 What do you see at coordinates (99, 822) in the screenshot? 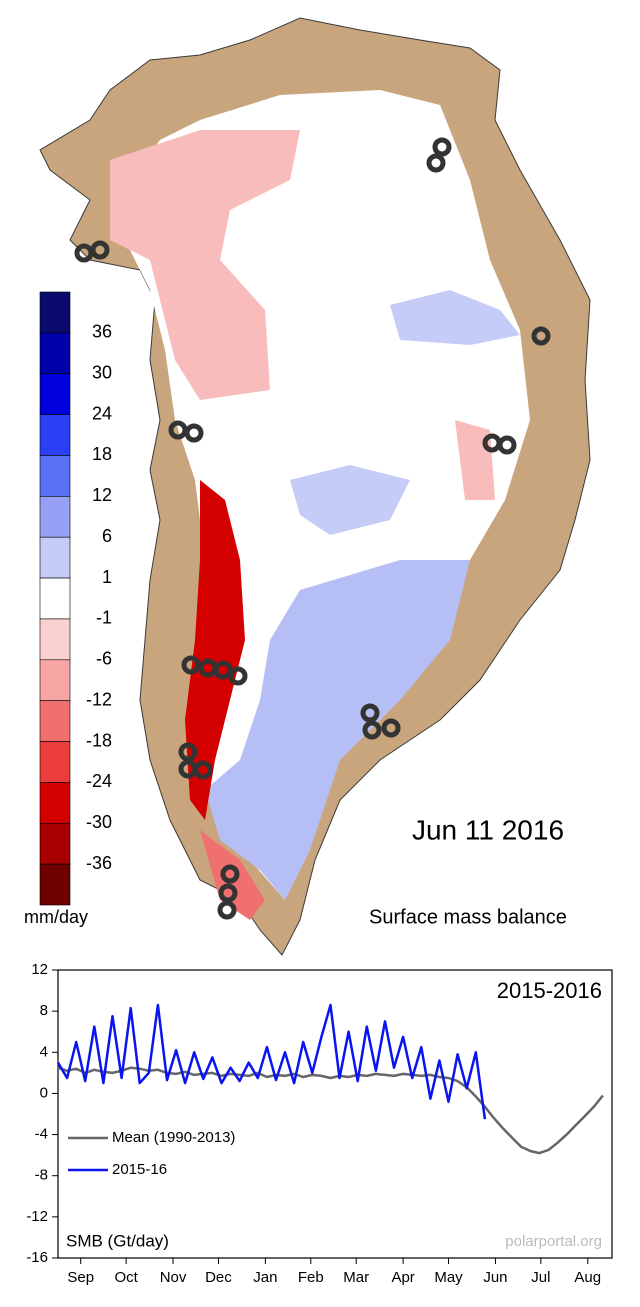
I see `colorbar-label: -30` at bounding box center [99, 822].